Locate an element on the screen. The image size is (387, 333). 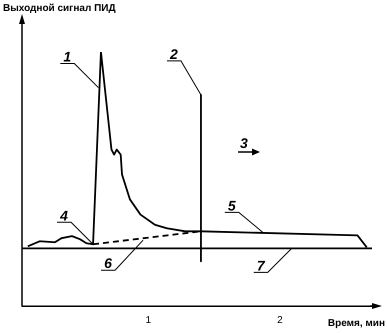
annotation: 3 is located at coordinates (244, 143).